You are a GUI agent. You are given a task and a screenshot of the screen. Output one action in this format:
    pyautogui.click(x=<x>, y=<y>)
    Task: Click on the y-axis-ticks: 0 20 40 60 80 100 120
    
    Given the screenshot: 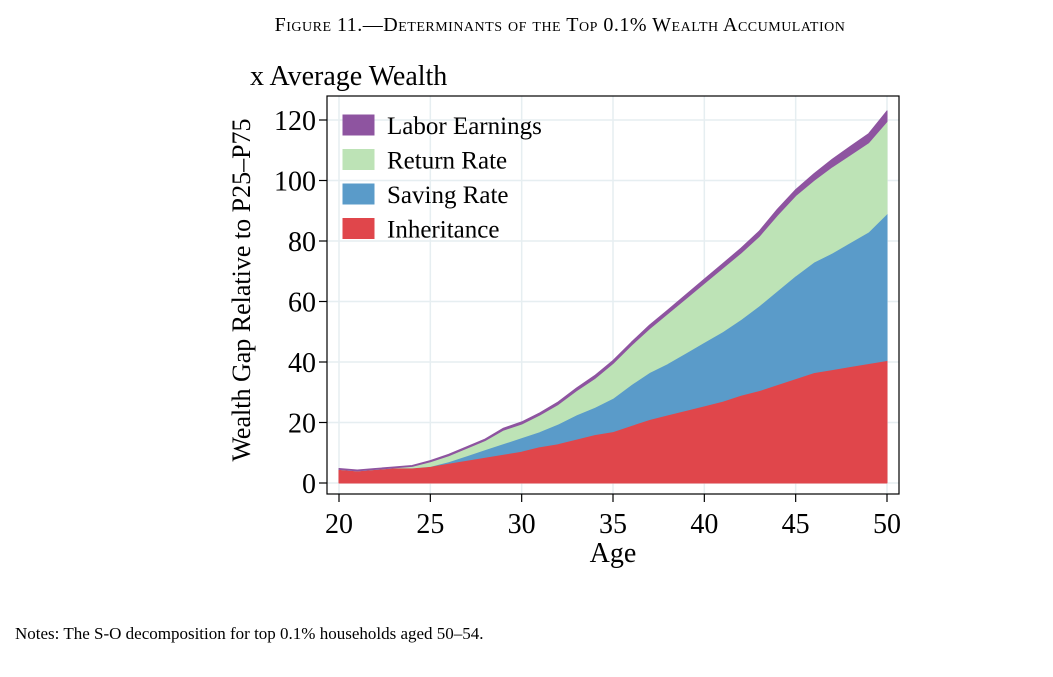 What is the action you would take?
    pyautogui.click(x=300, y=303)
    